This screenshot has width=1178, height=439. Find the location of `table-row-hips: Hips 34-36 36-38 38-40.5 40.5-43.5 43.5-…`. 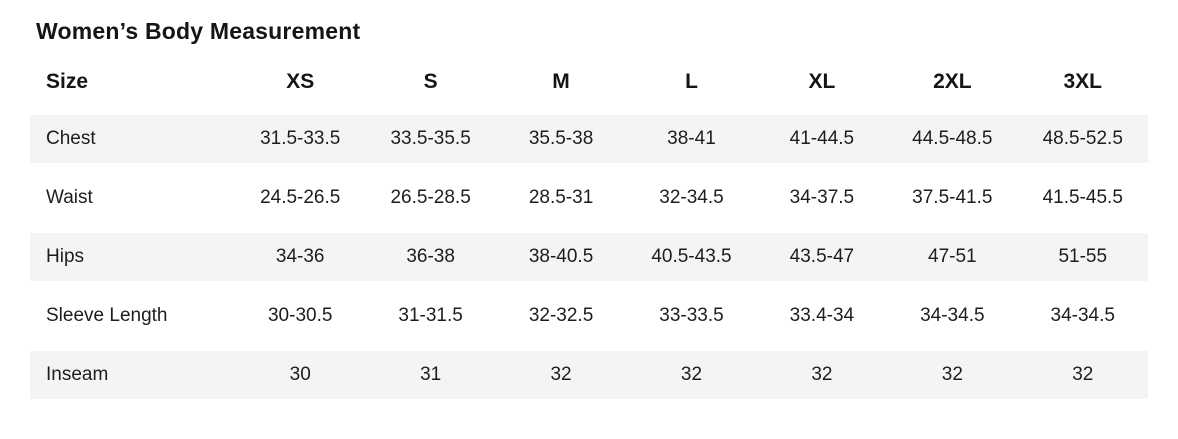

table-row-hips: Hips 34-36 36-38 38-40.5 40.5-43.5 43.5-… is located at coordinates (589, 257).